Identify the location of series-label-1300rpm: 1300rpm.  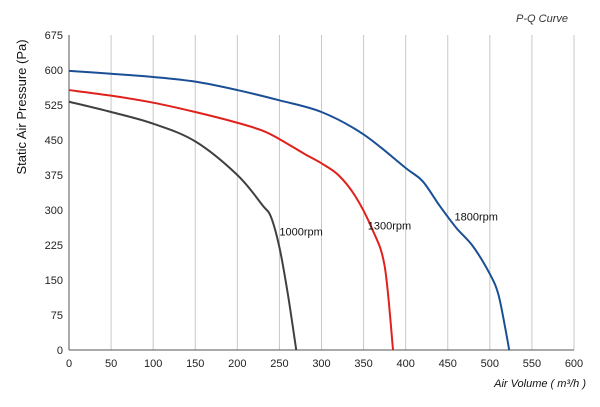
(389, 227).